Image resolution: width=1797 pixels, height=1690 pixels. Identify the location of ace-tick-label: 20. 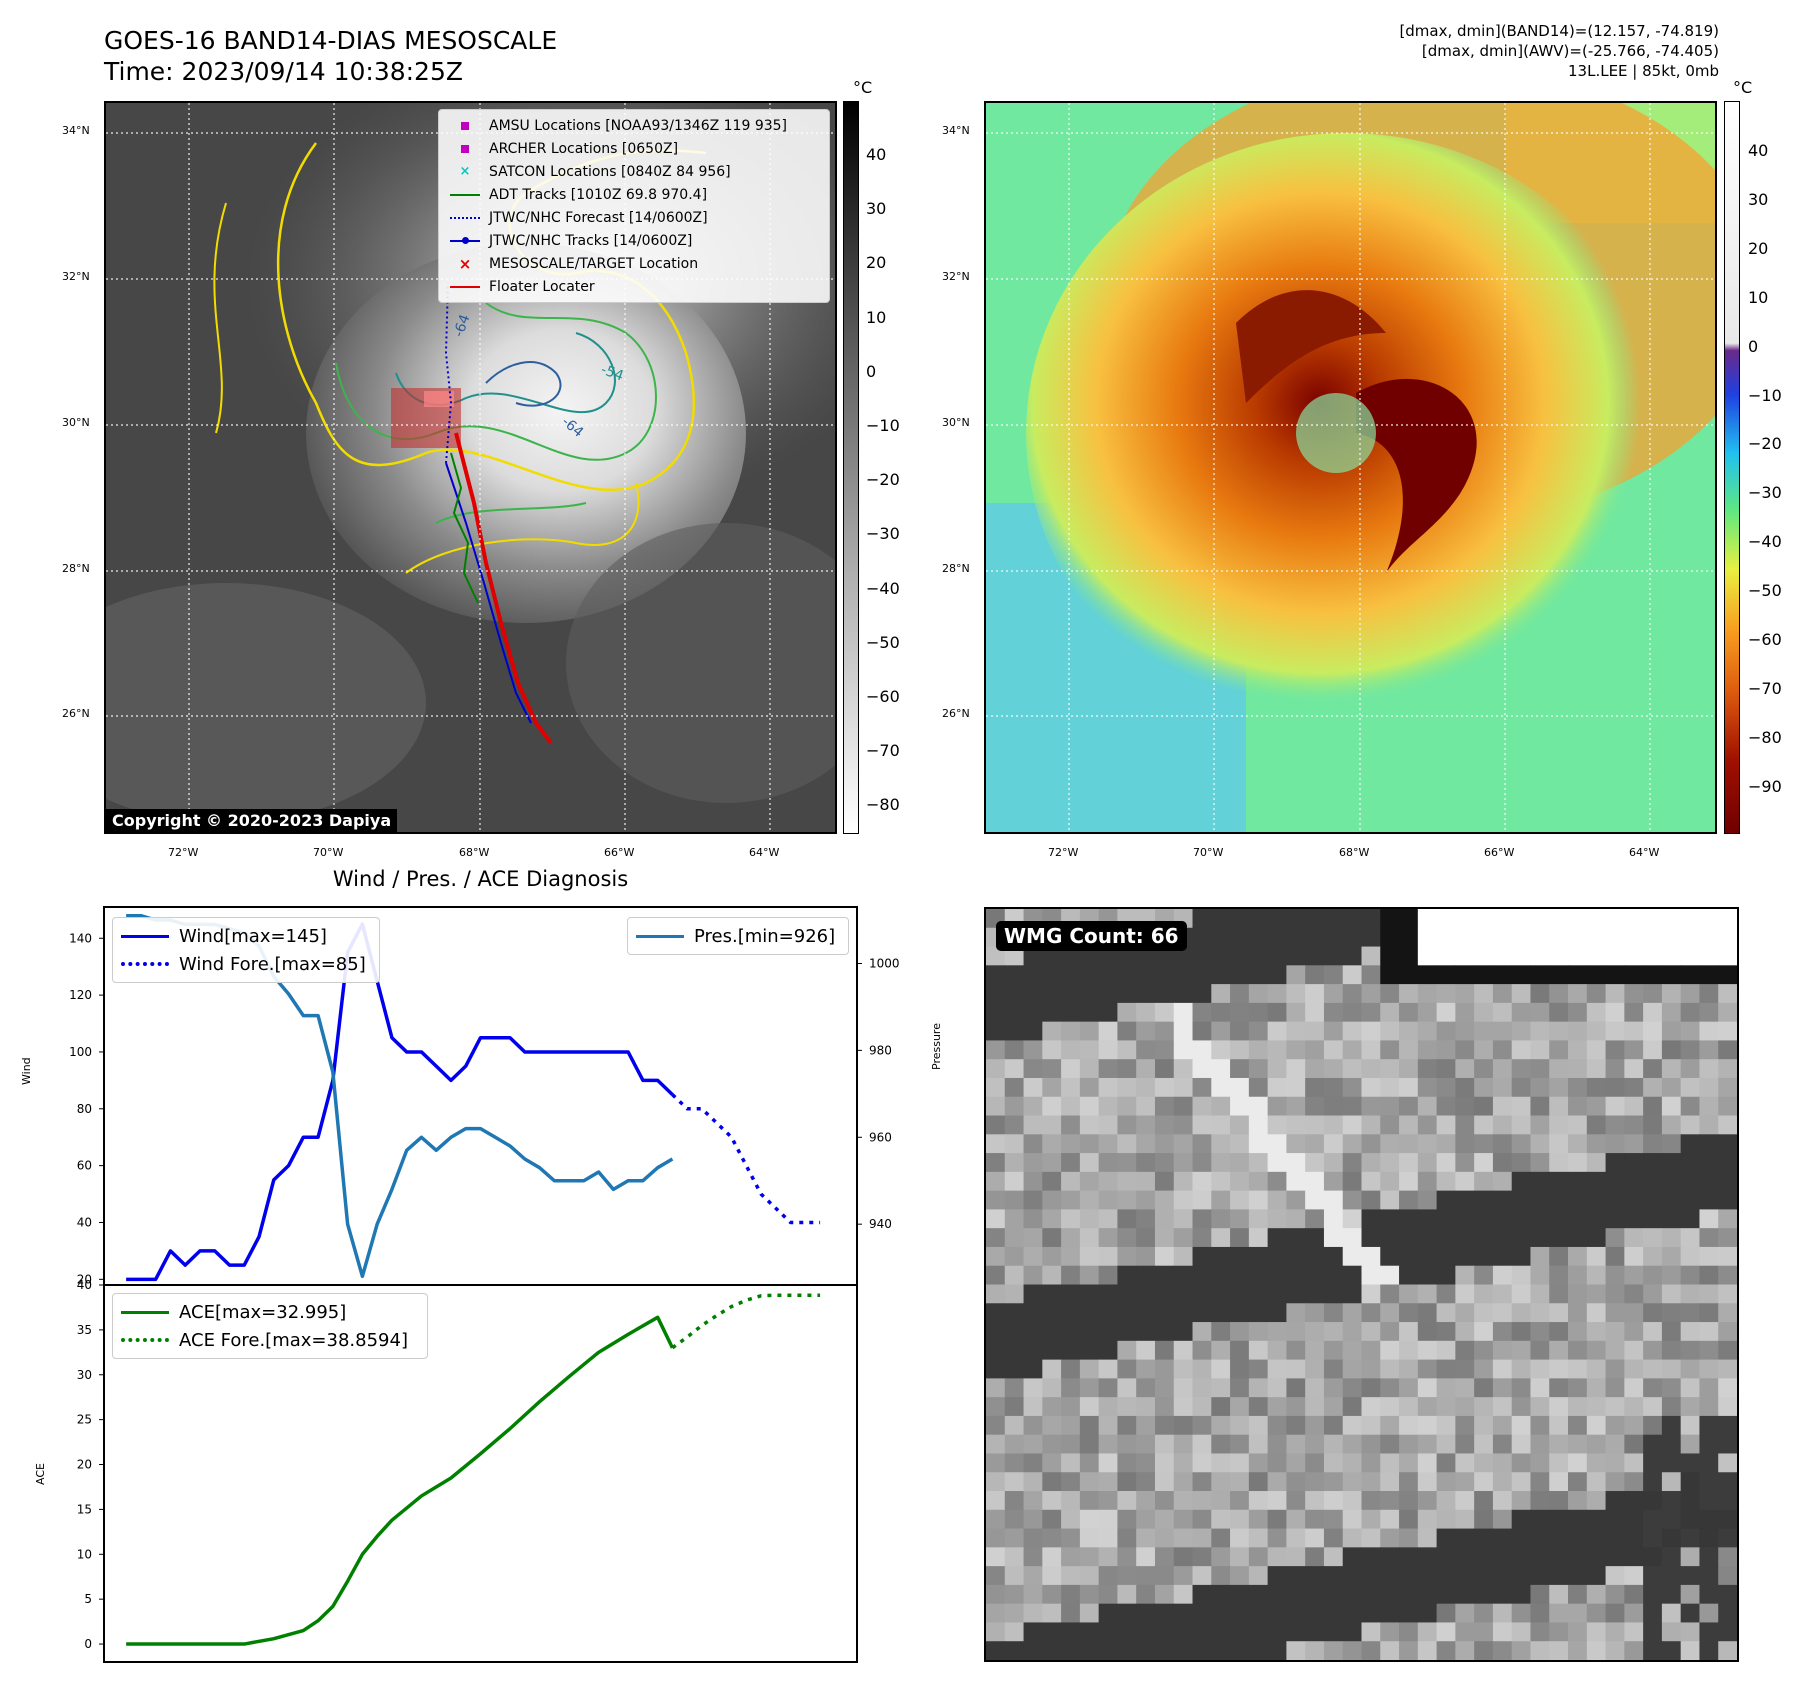
(84, 1465).